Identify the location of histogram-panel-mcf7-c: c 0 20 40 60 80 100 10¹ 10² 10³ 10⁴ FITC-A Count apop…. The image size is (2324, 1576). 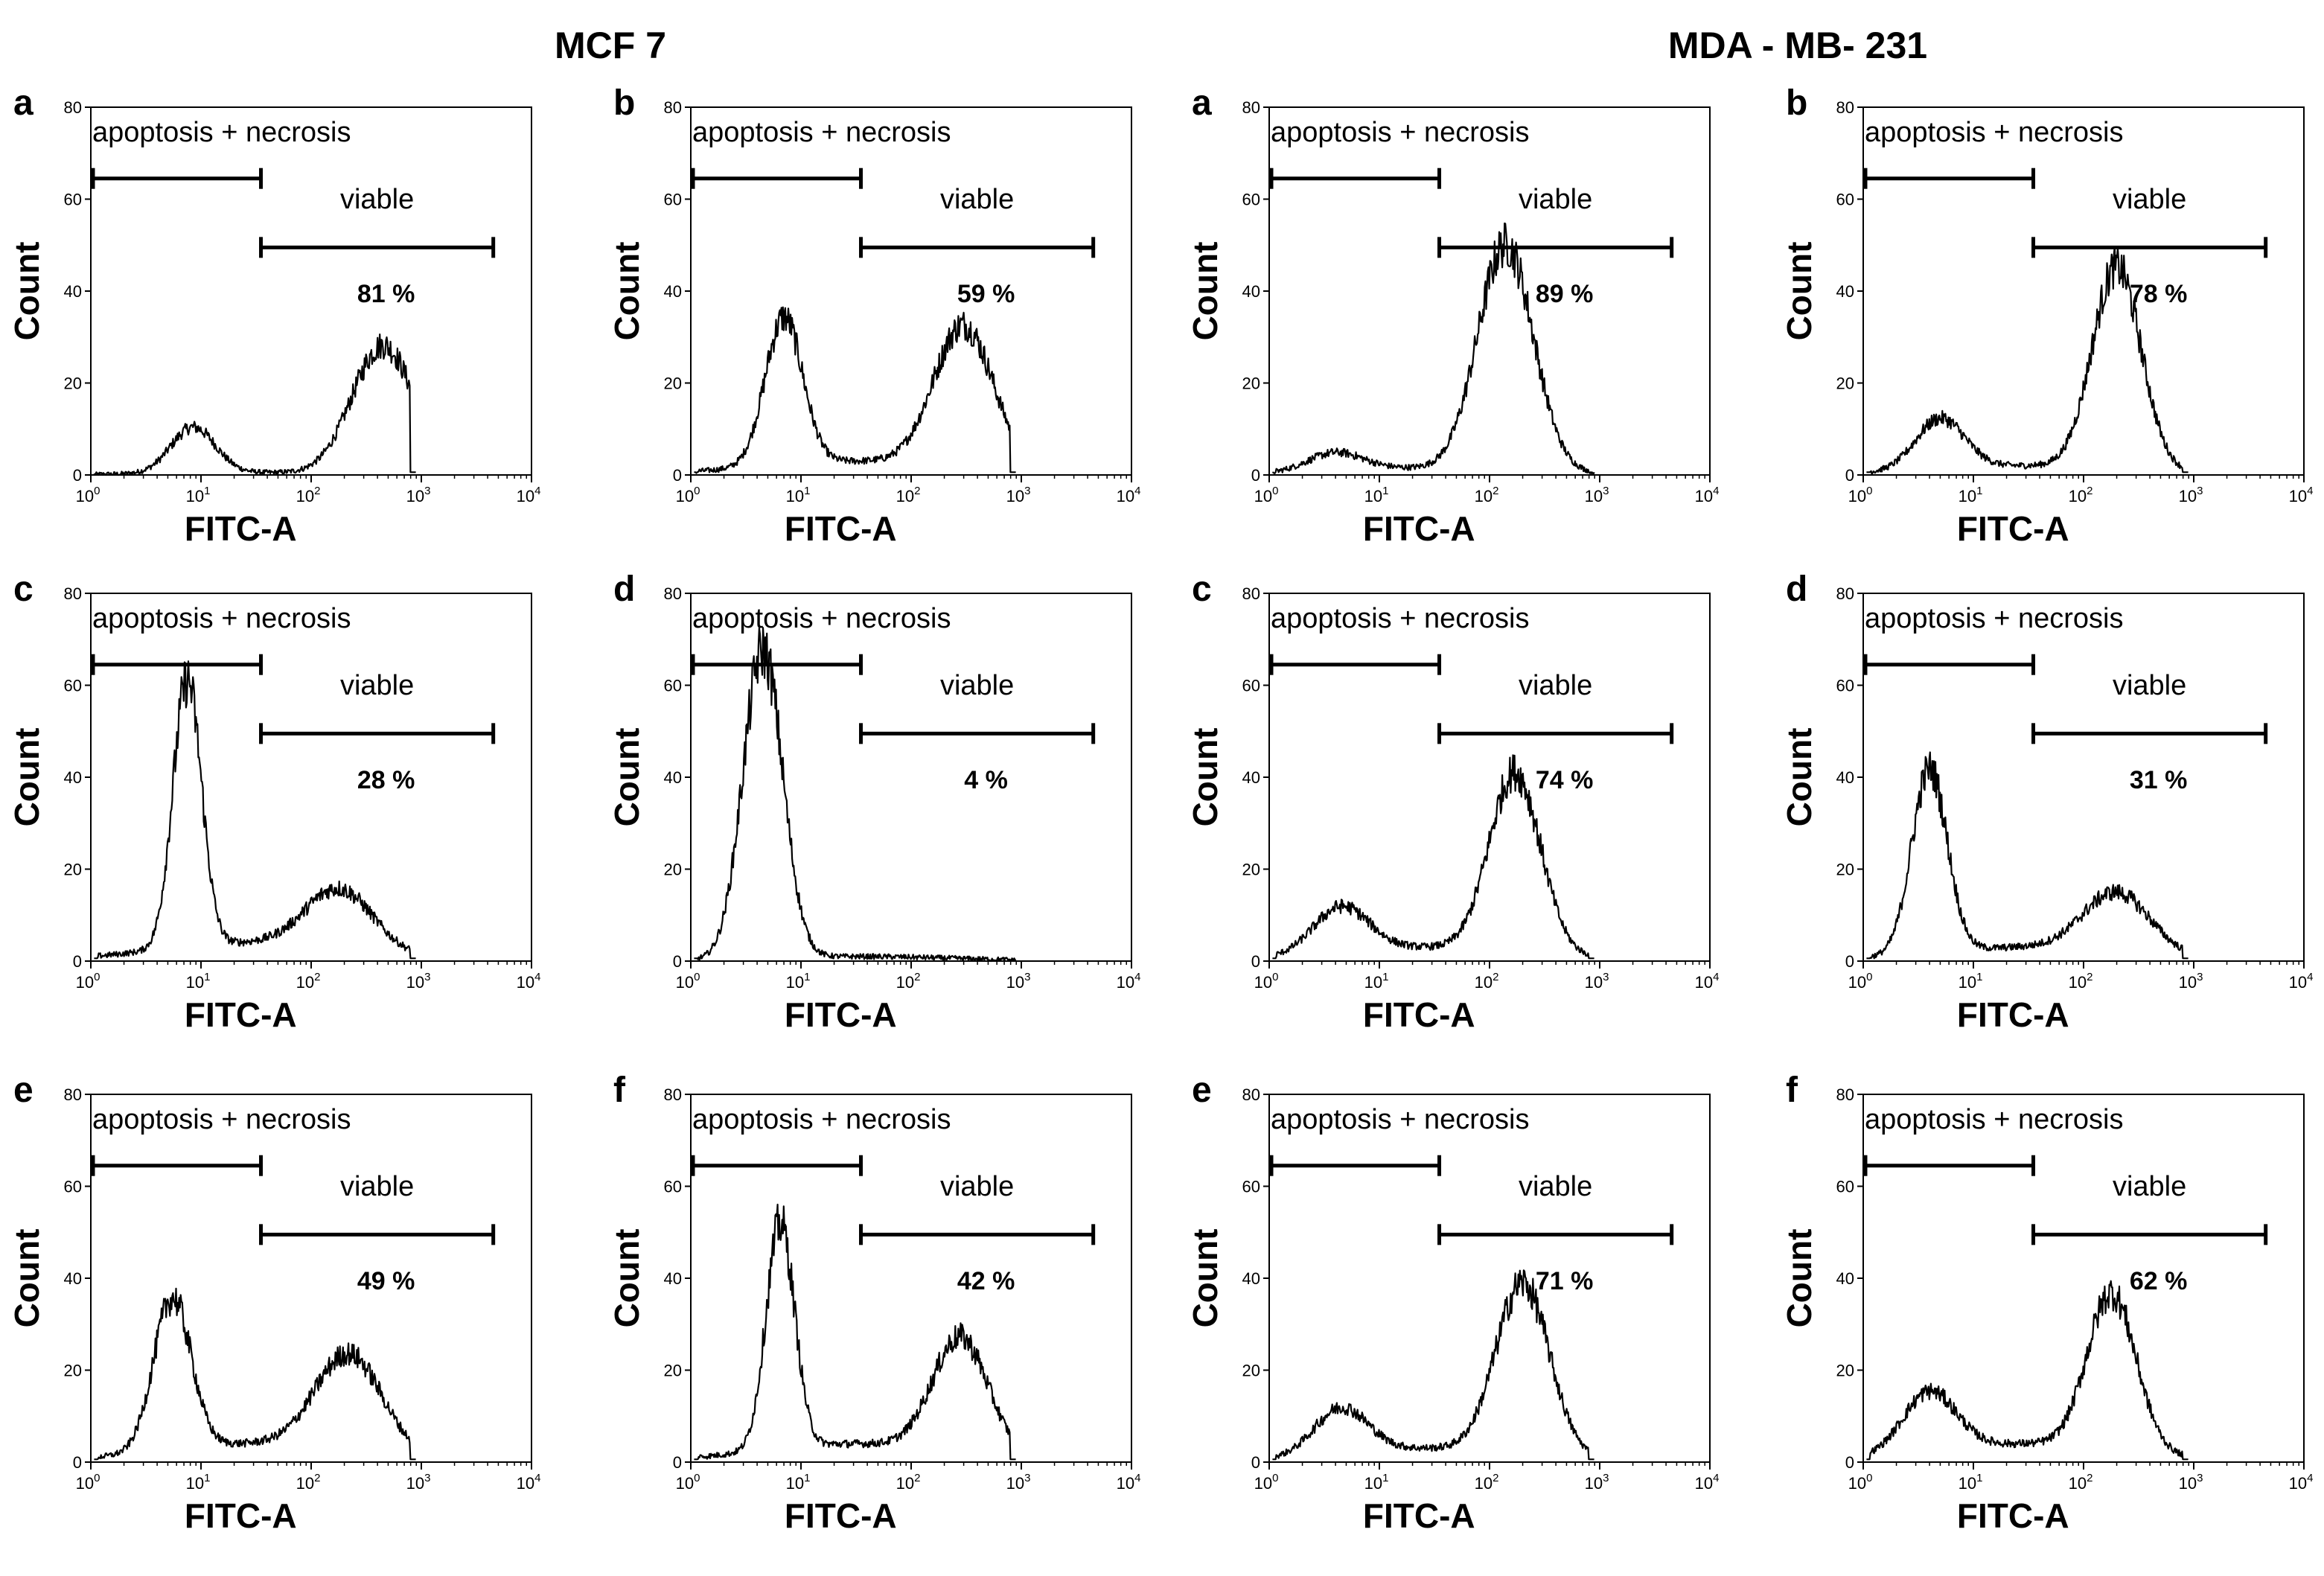
(273, 802).